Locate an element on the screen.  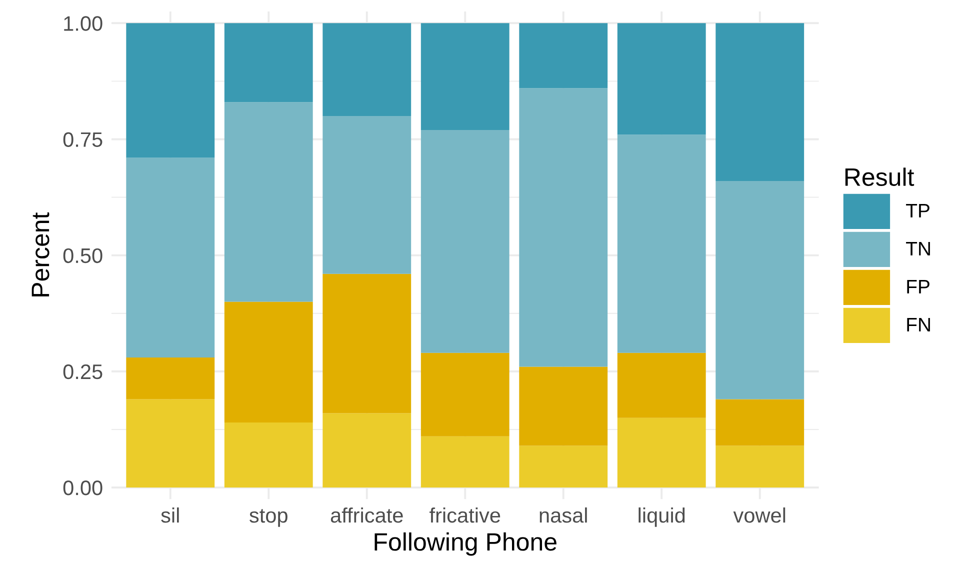
legend-label: FP is located at coordinates (918, 287).